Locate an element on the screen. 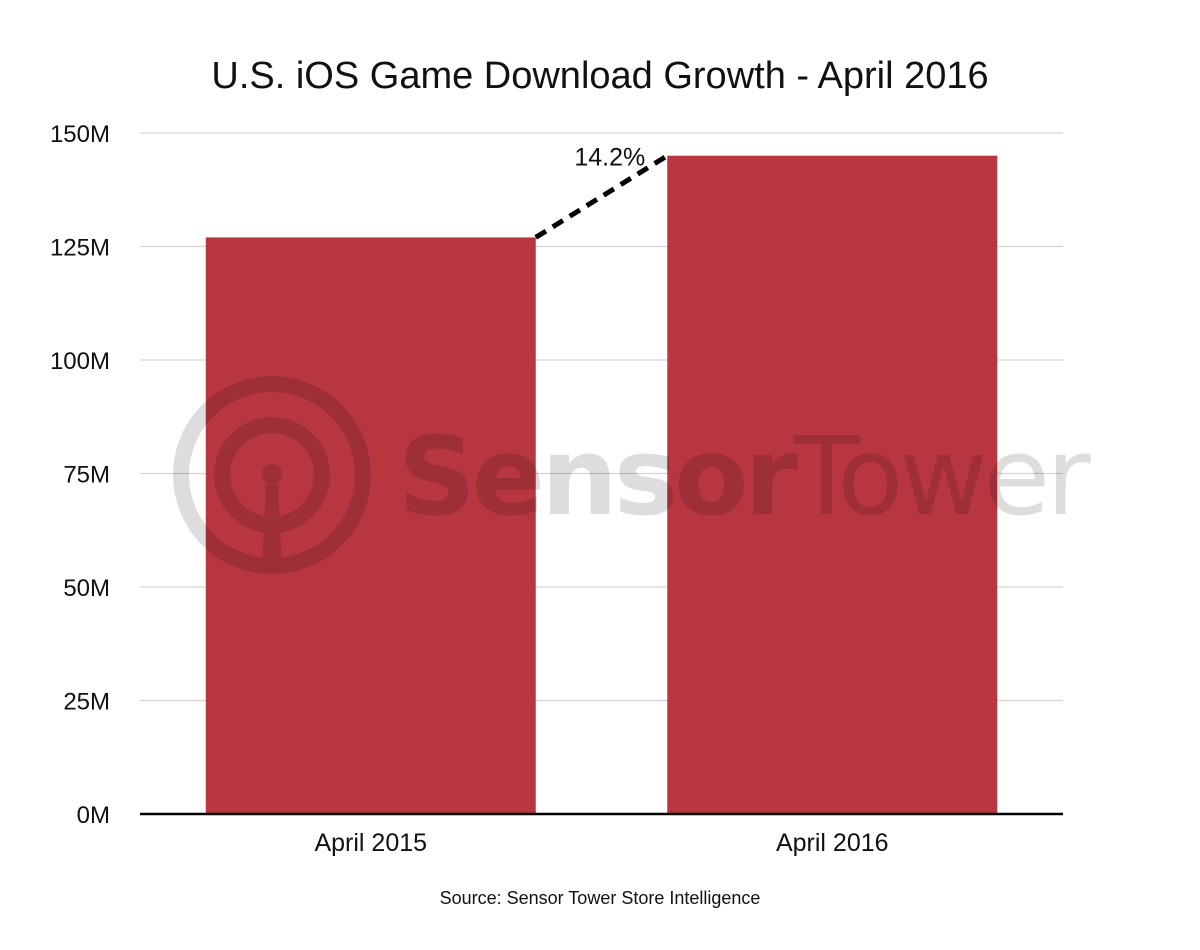 The width and height of the screenshot is (1200, 950). x-category-label: April 2016 is located at coordinates (832, 843).